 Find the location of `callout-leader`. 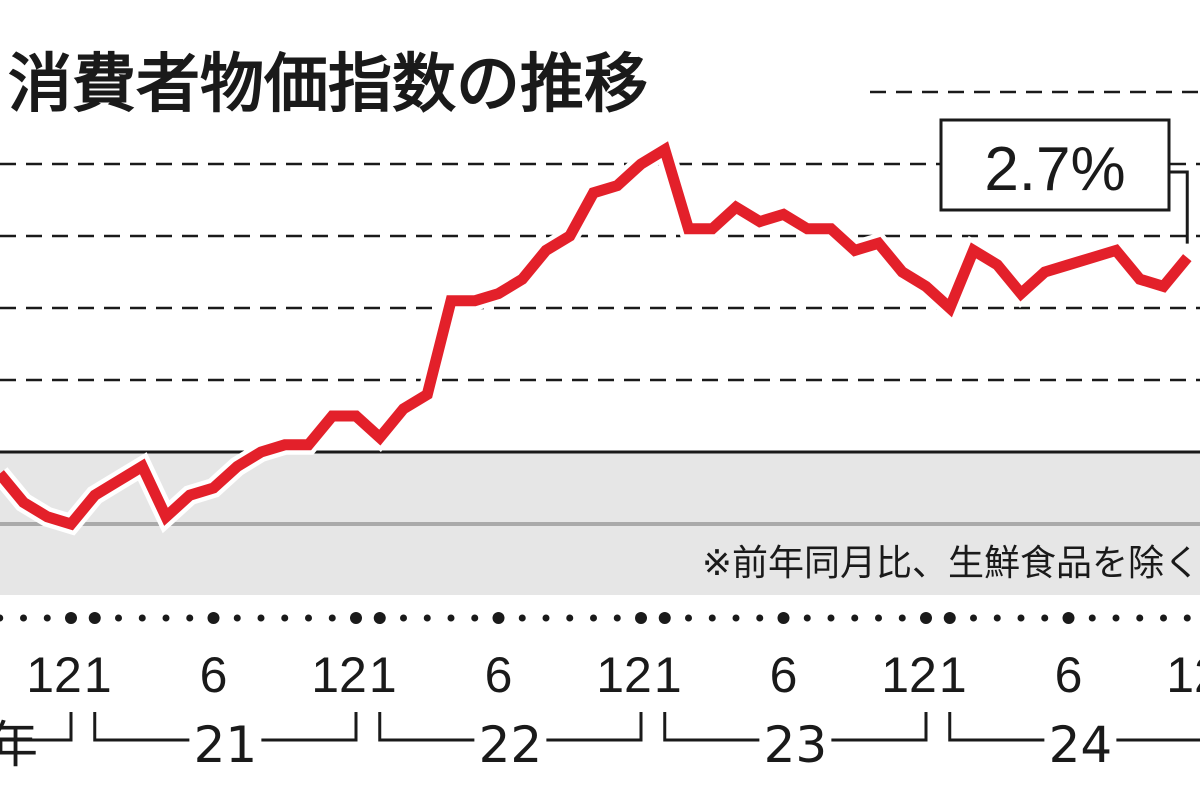

callout-leader is located at coordinates (1179, 207).